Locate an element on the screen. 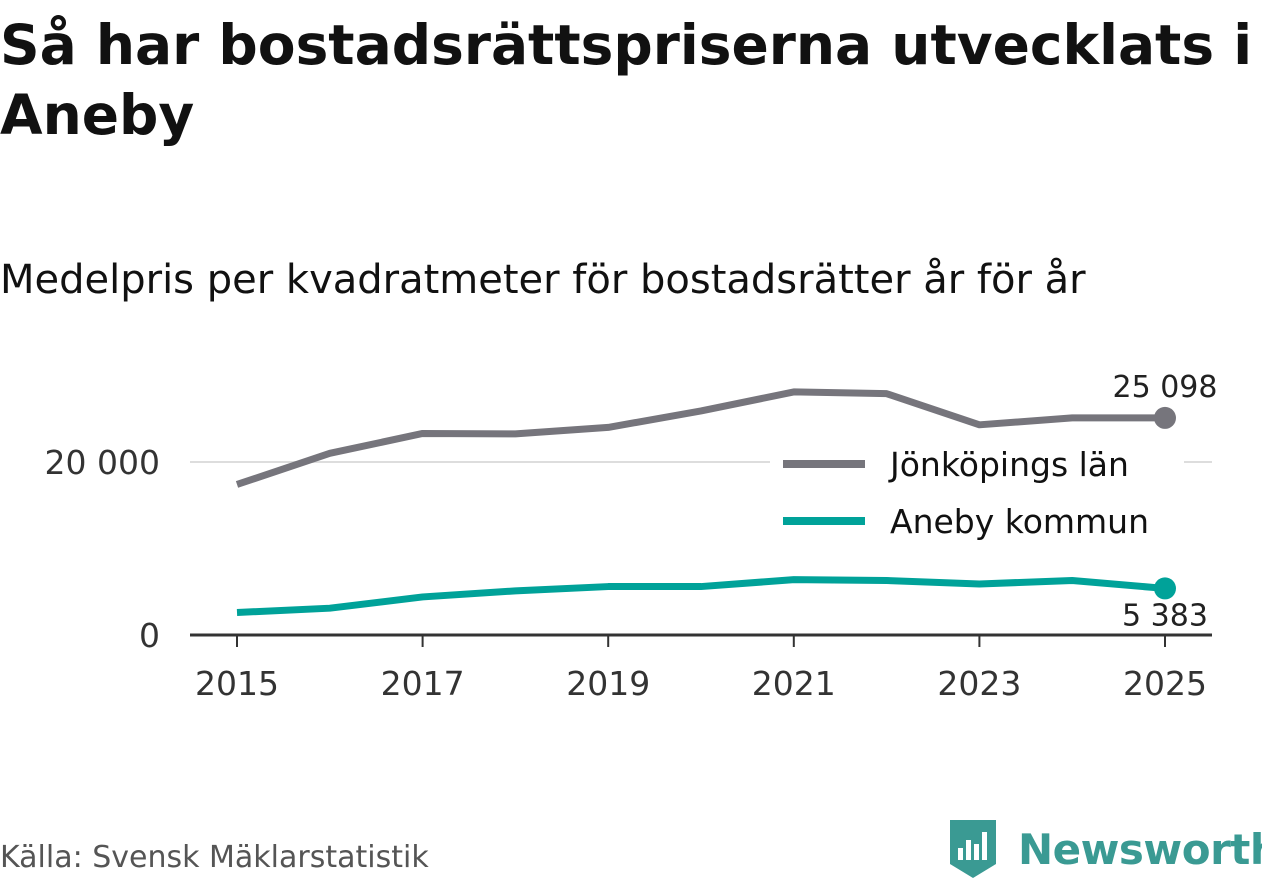 The height and width of the screenshot is (880, 1262). brand-name: Newsworthy is located at coordinates (1140, 849).